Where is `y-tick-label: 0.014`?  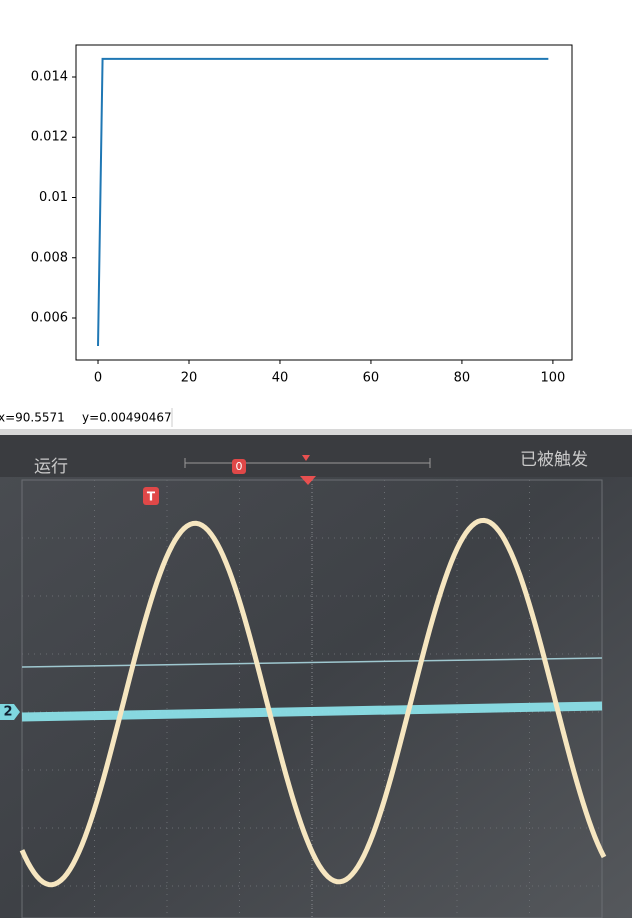
y-tick-label: 0.014 is located at coordinates (49, 76).